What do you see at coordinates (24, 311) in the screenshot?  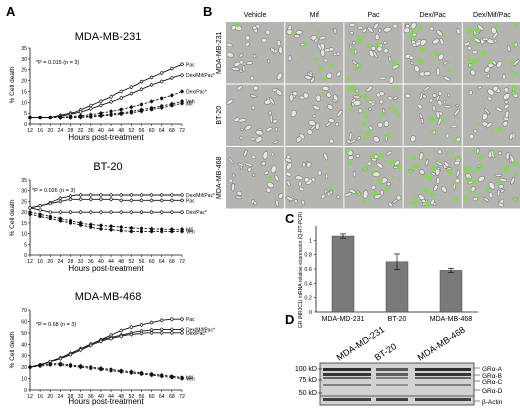 I see `y-tick-label: 70` at bounding box center [24, 311].